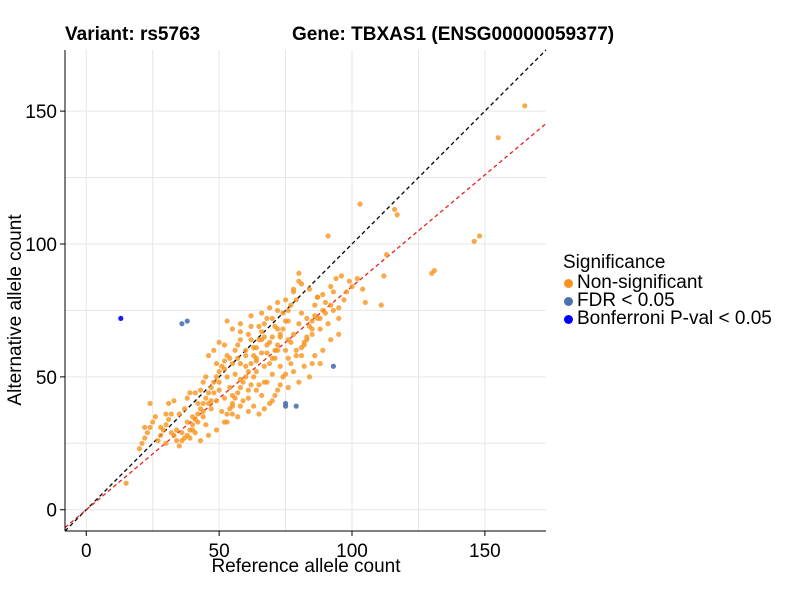 This screenshot has height=600, width=800. I want to click on legend-label: Non-significant, so click(640, 282).